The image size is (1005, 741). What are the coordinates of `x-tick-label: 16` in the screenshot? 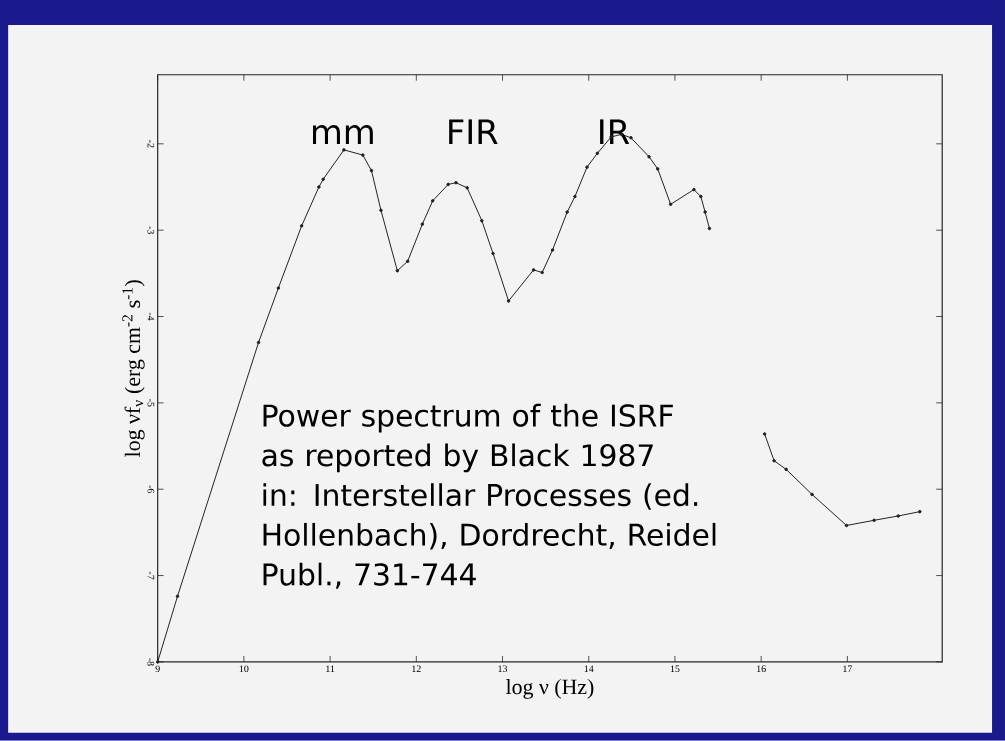 It's located at (761, 669).